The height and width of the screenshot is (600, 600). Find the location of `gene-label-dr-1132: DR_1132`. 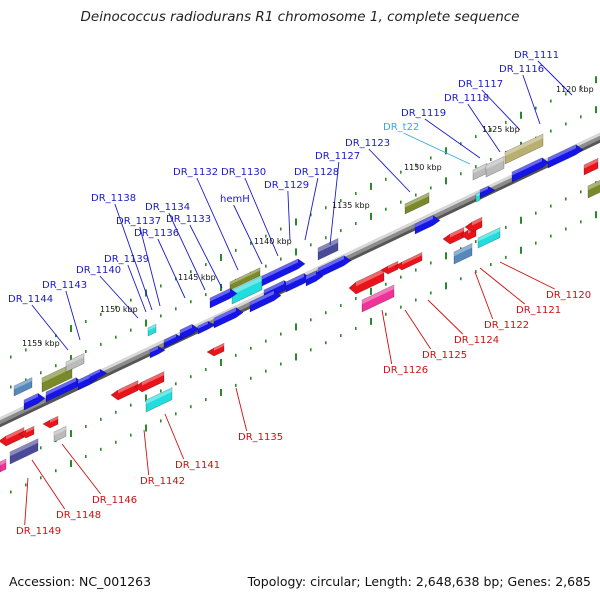

gene-label-dr-1132: DR_1132 is located at coordinates (195, 172).